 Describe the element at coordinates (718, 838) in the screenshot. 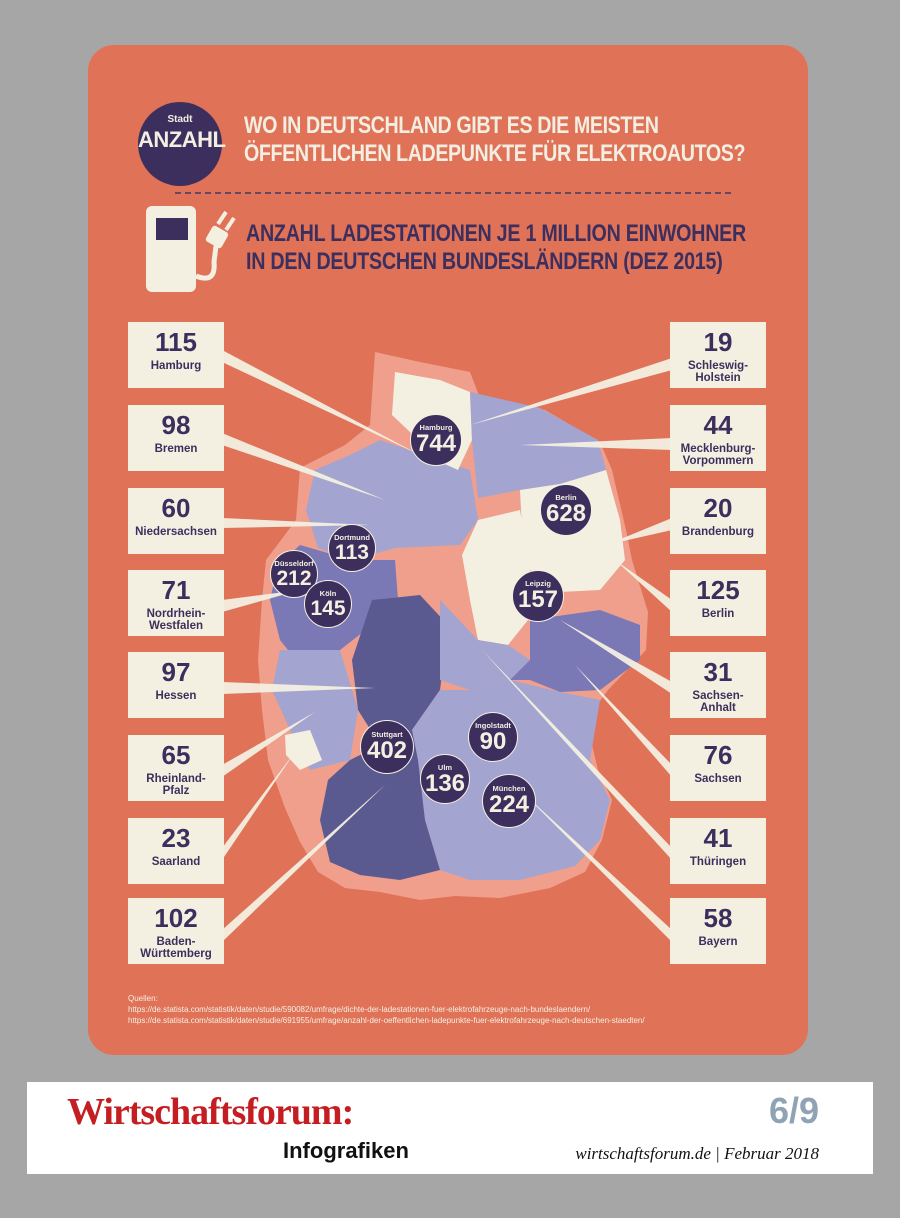

I see `state-value: 41` at that location.